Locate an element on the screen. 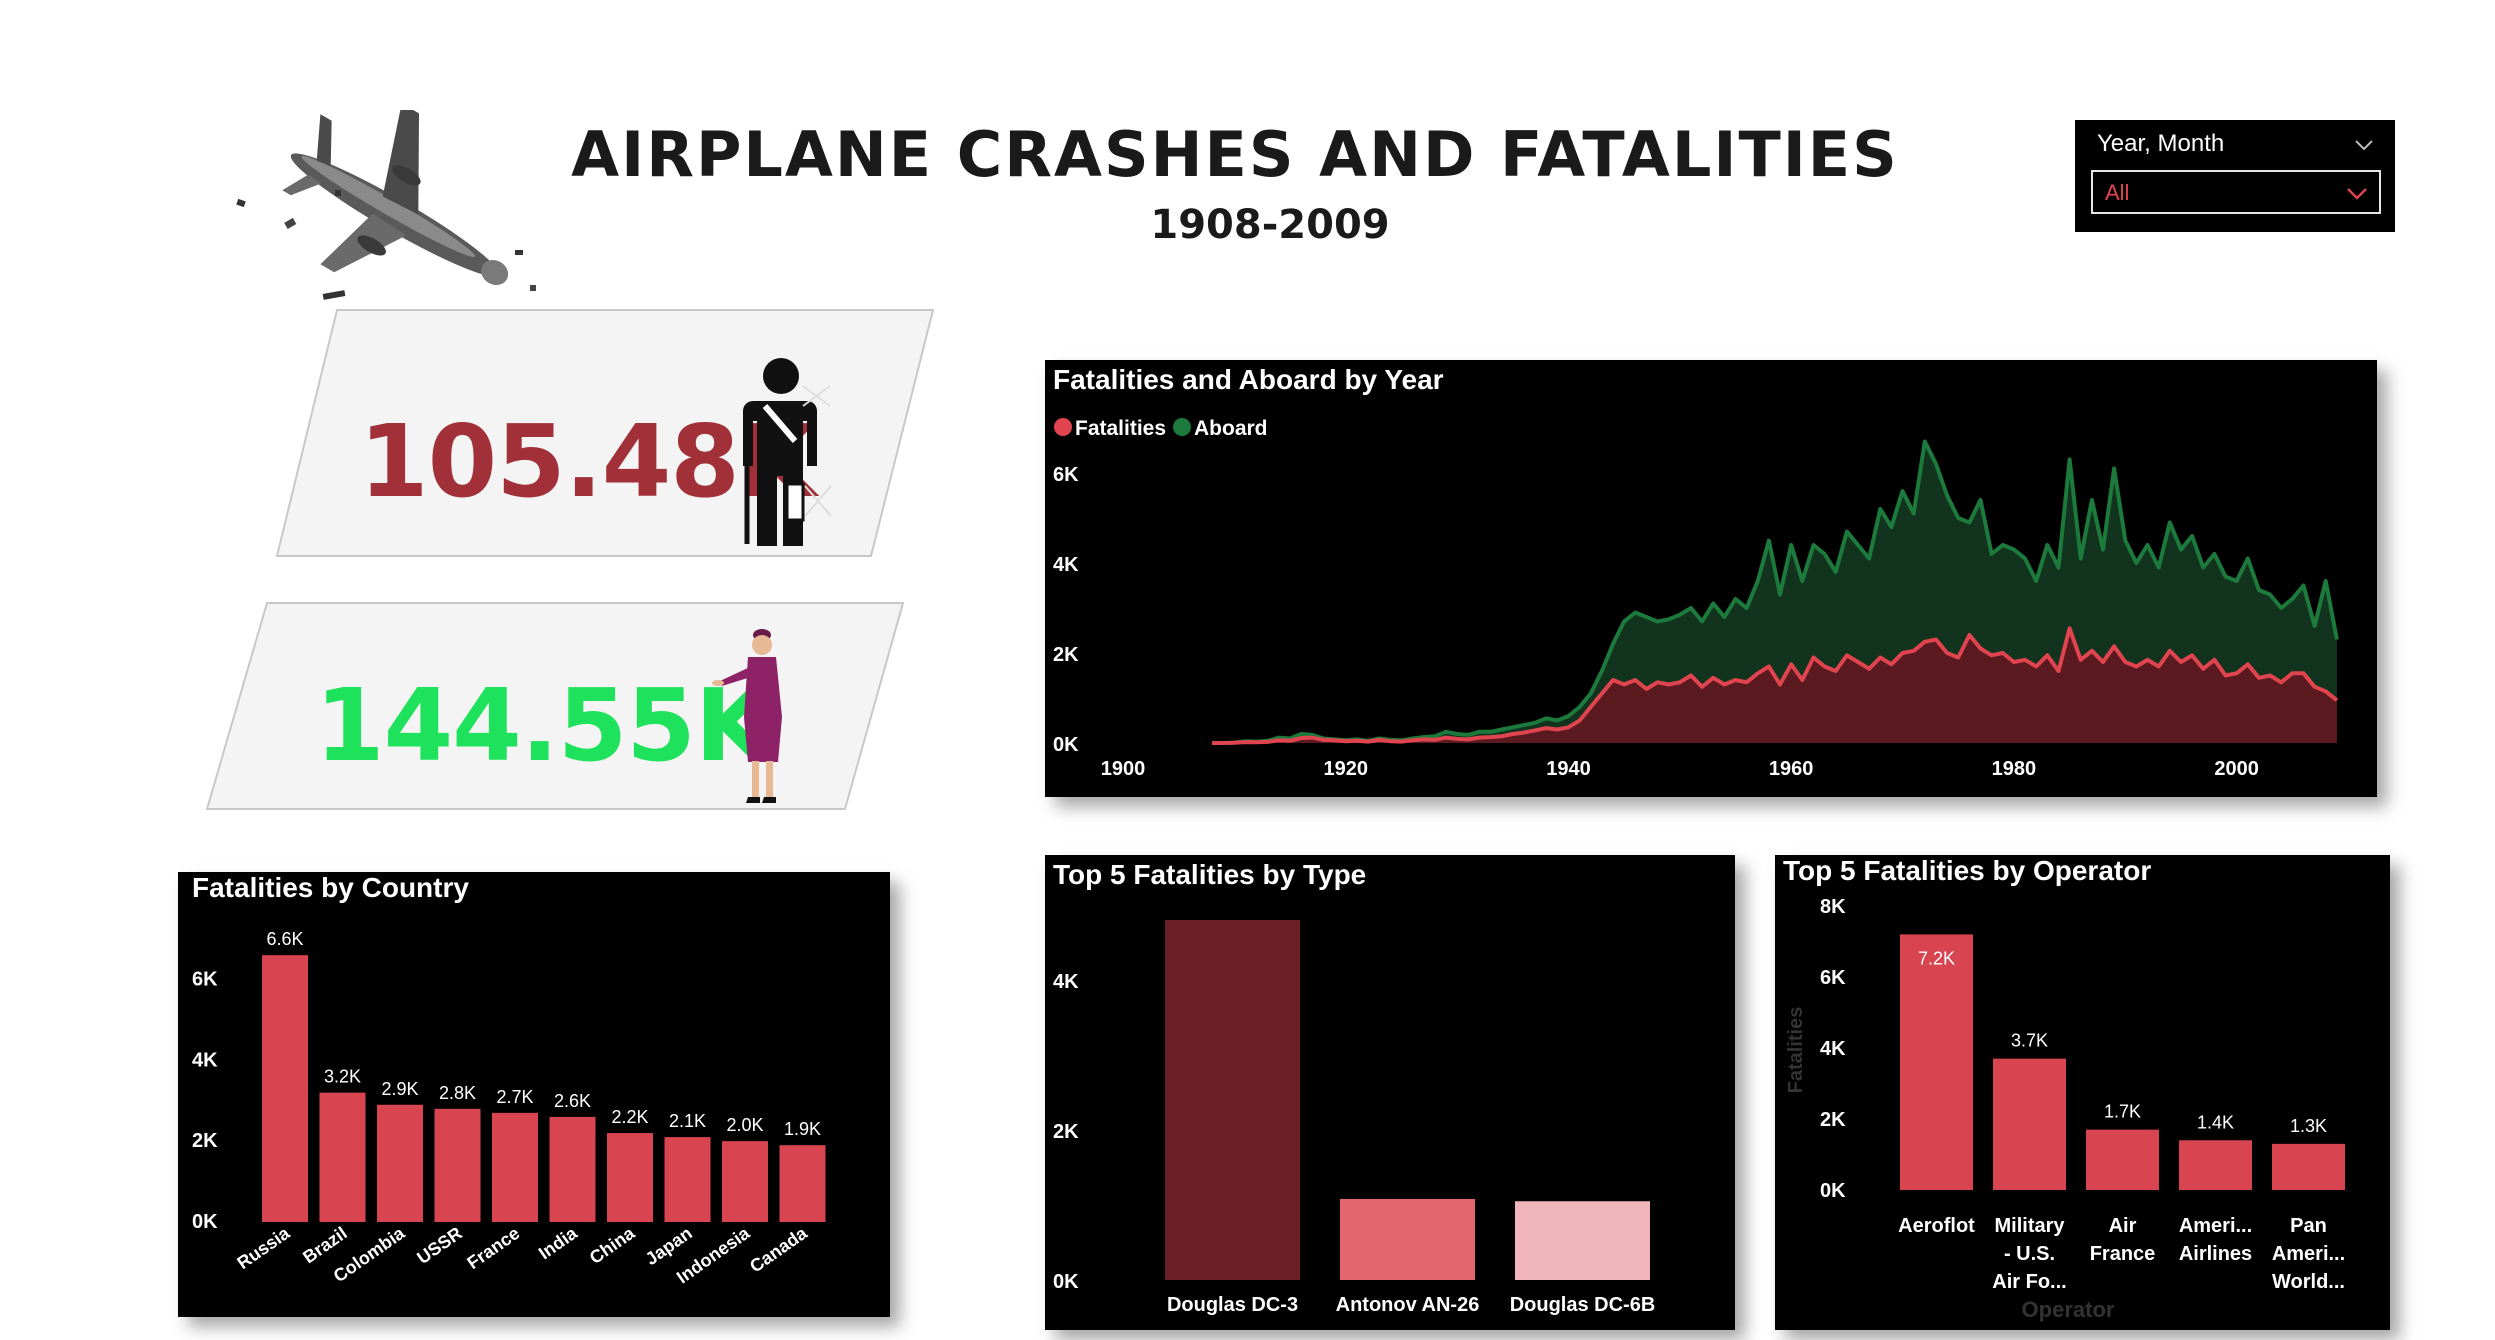 This screenshot has height=1340, width=2495. kpi-card-aboard: 144.55K is located at coordinates (555, 726).